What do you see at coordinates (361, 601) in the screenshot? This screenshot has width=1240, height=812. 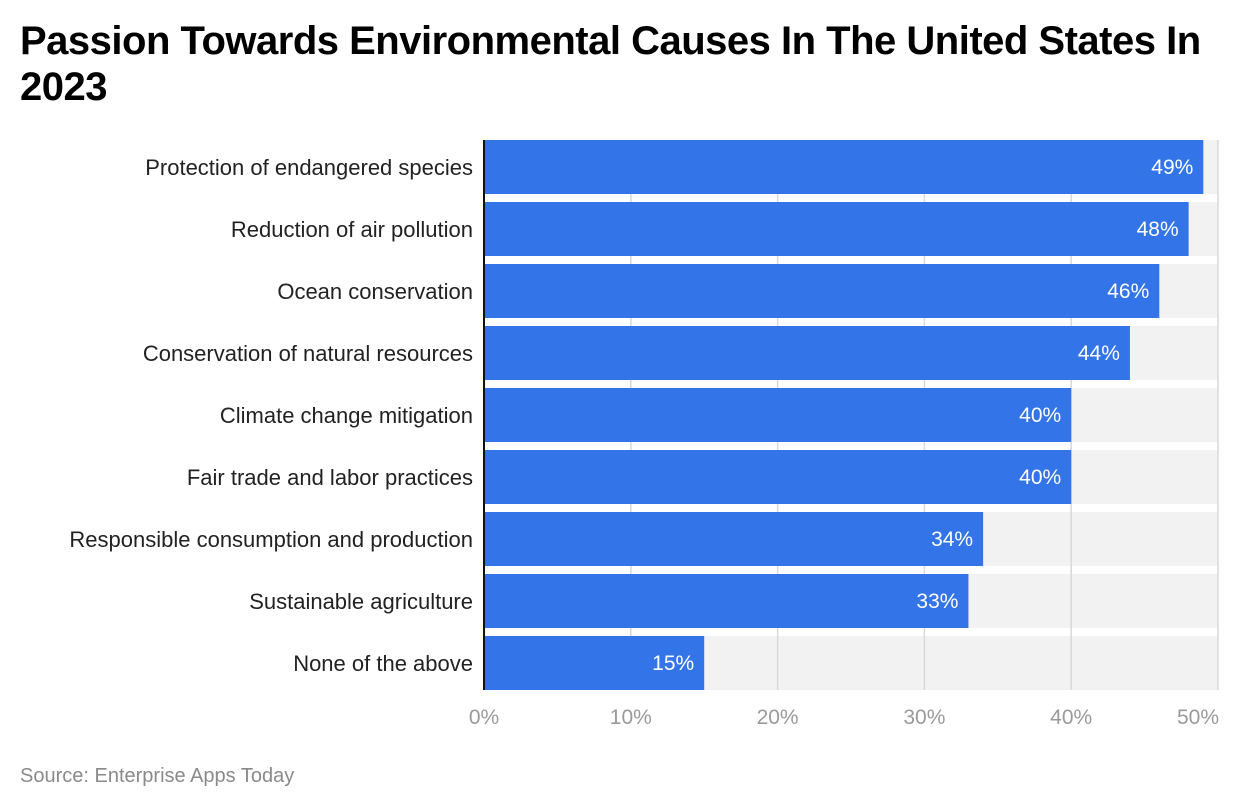 I see `category-label: Sustainable agriculture` at bounding box center [361, 601].